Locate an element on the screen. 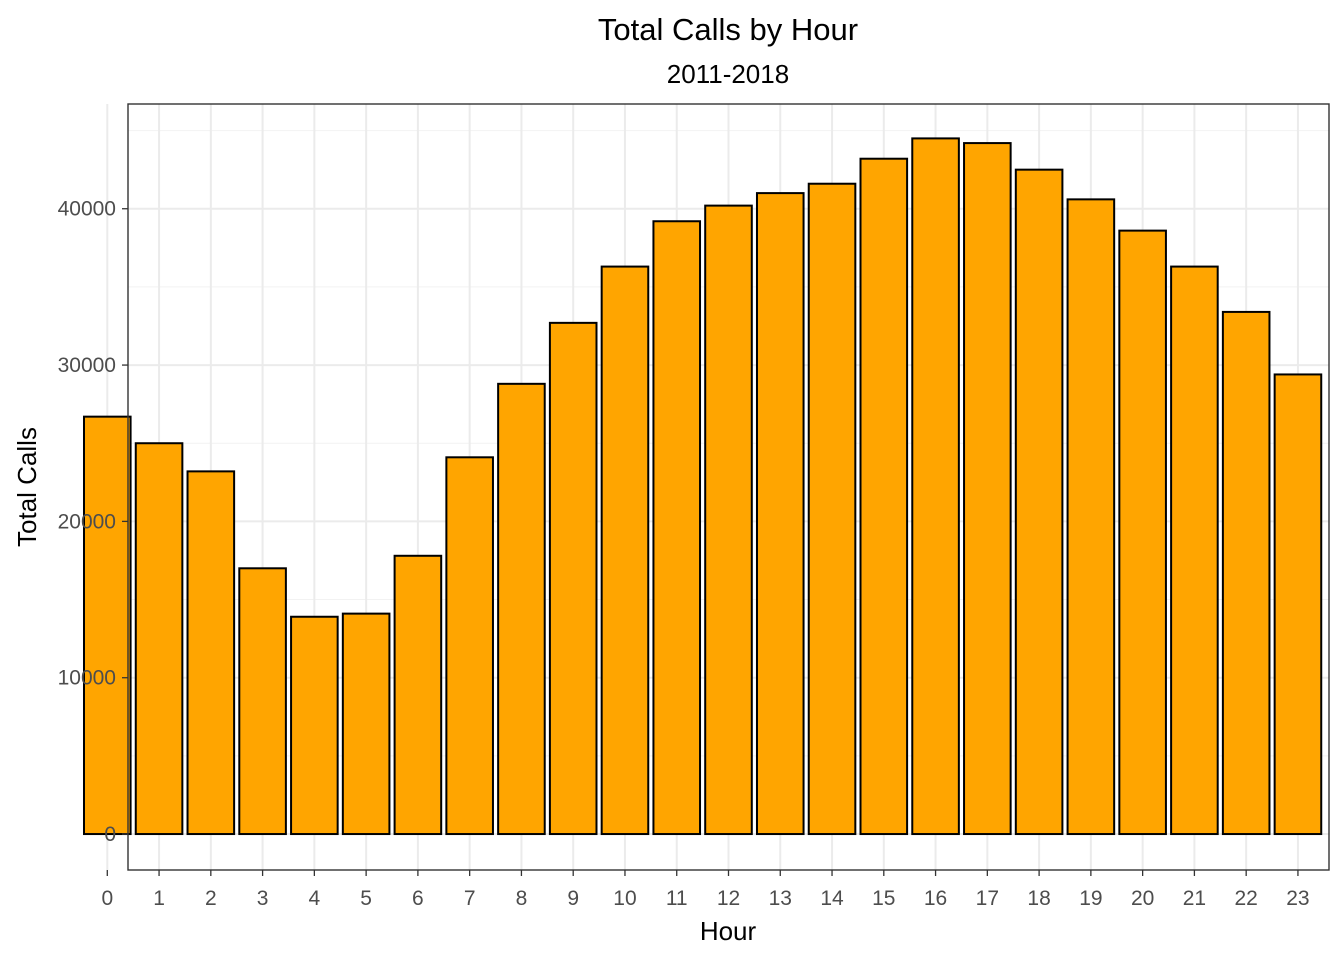 This screenshot has height=965, width=1344. x-tick-label: 23 is located at coordinates (1297, 898).